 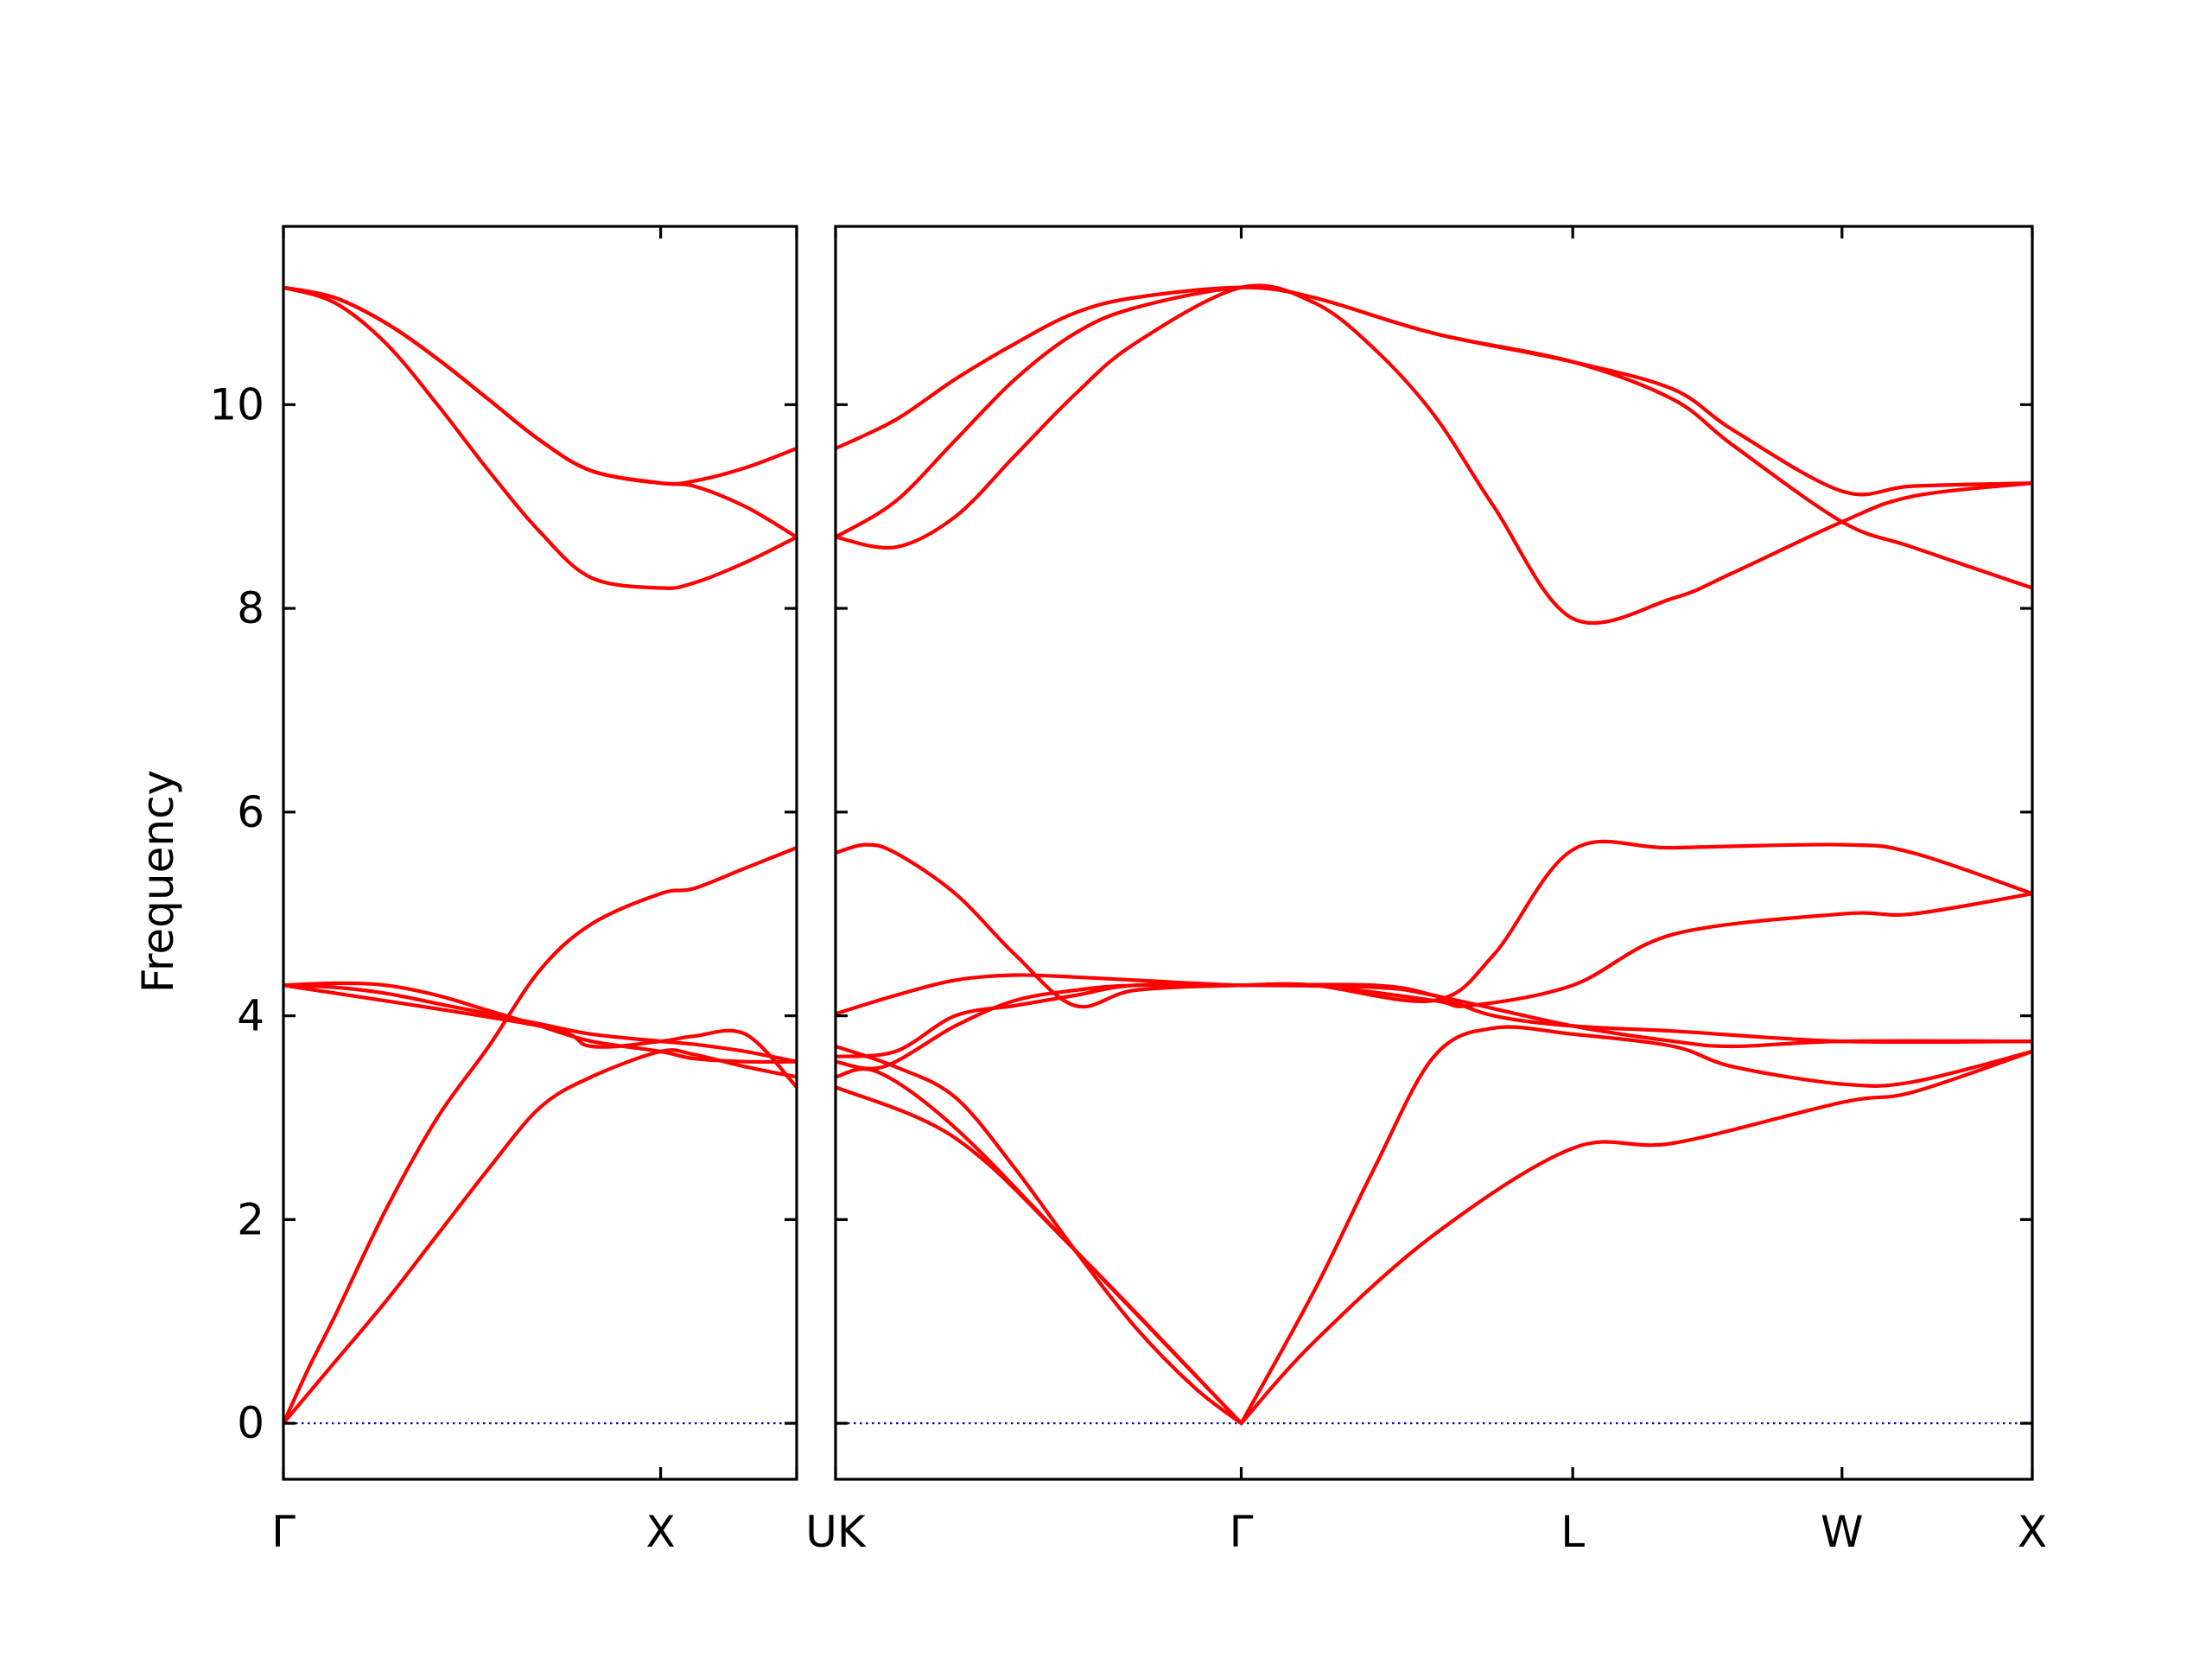 I want to click on y-axis-label: Frequency, so click(x=158, y=881).